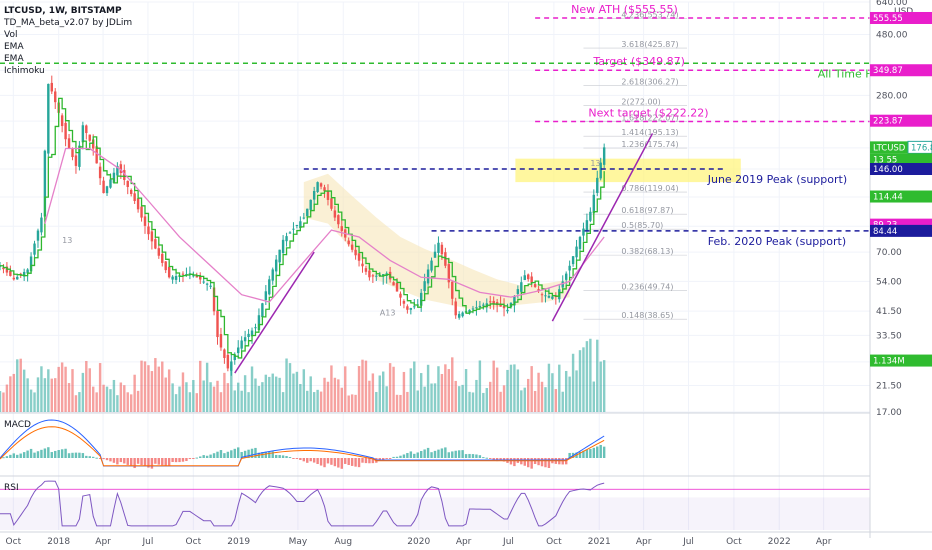 Image resolution: width=932 pixels, height=550 pixels. I want to click on price-tag-label-5: 13 55, so click(885, 160).